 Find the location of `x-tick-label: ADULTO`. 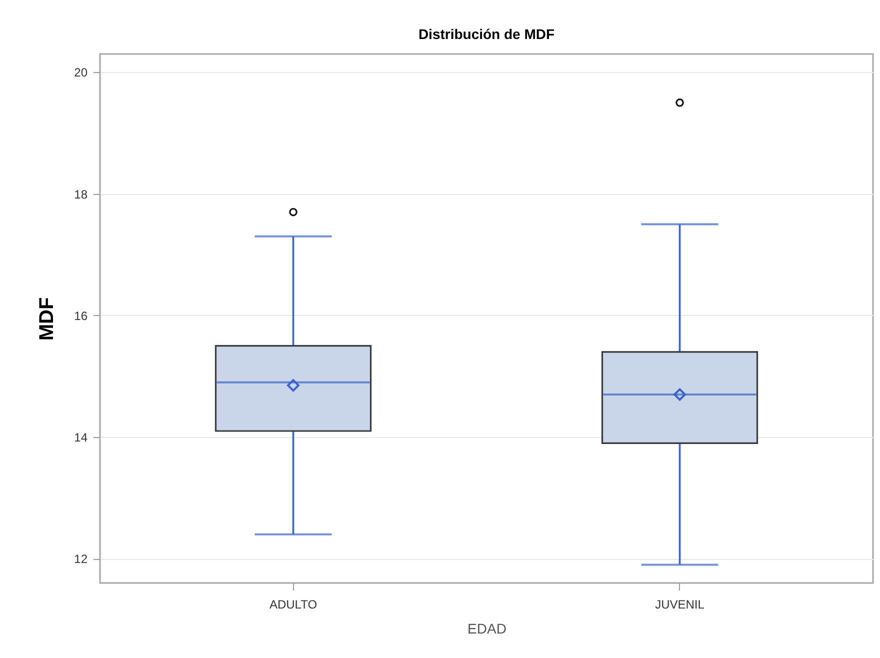

x-tick-label: ADULTO is located at coordinates (293, 605).